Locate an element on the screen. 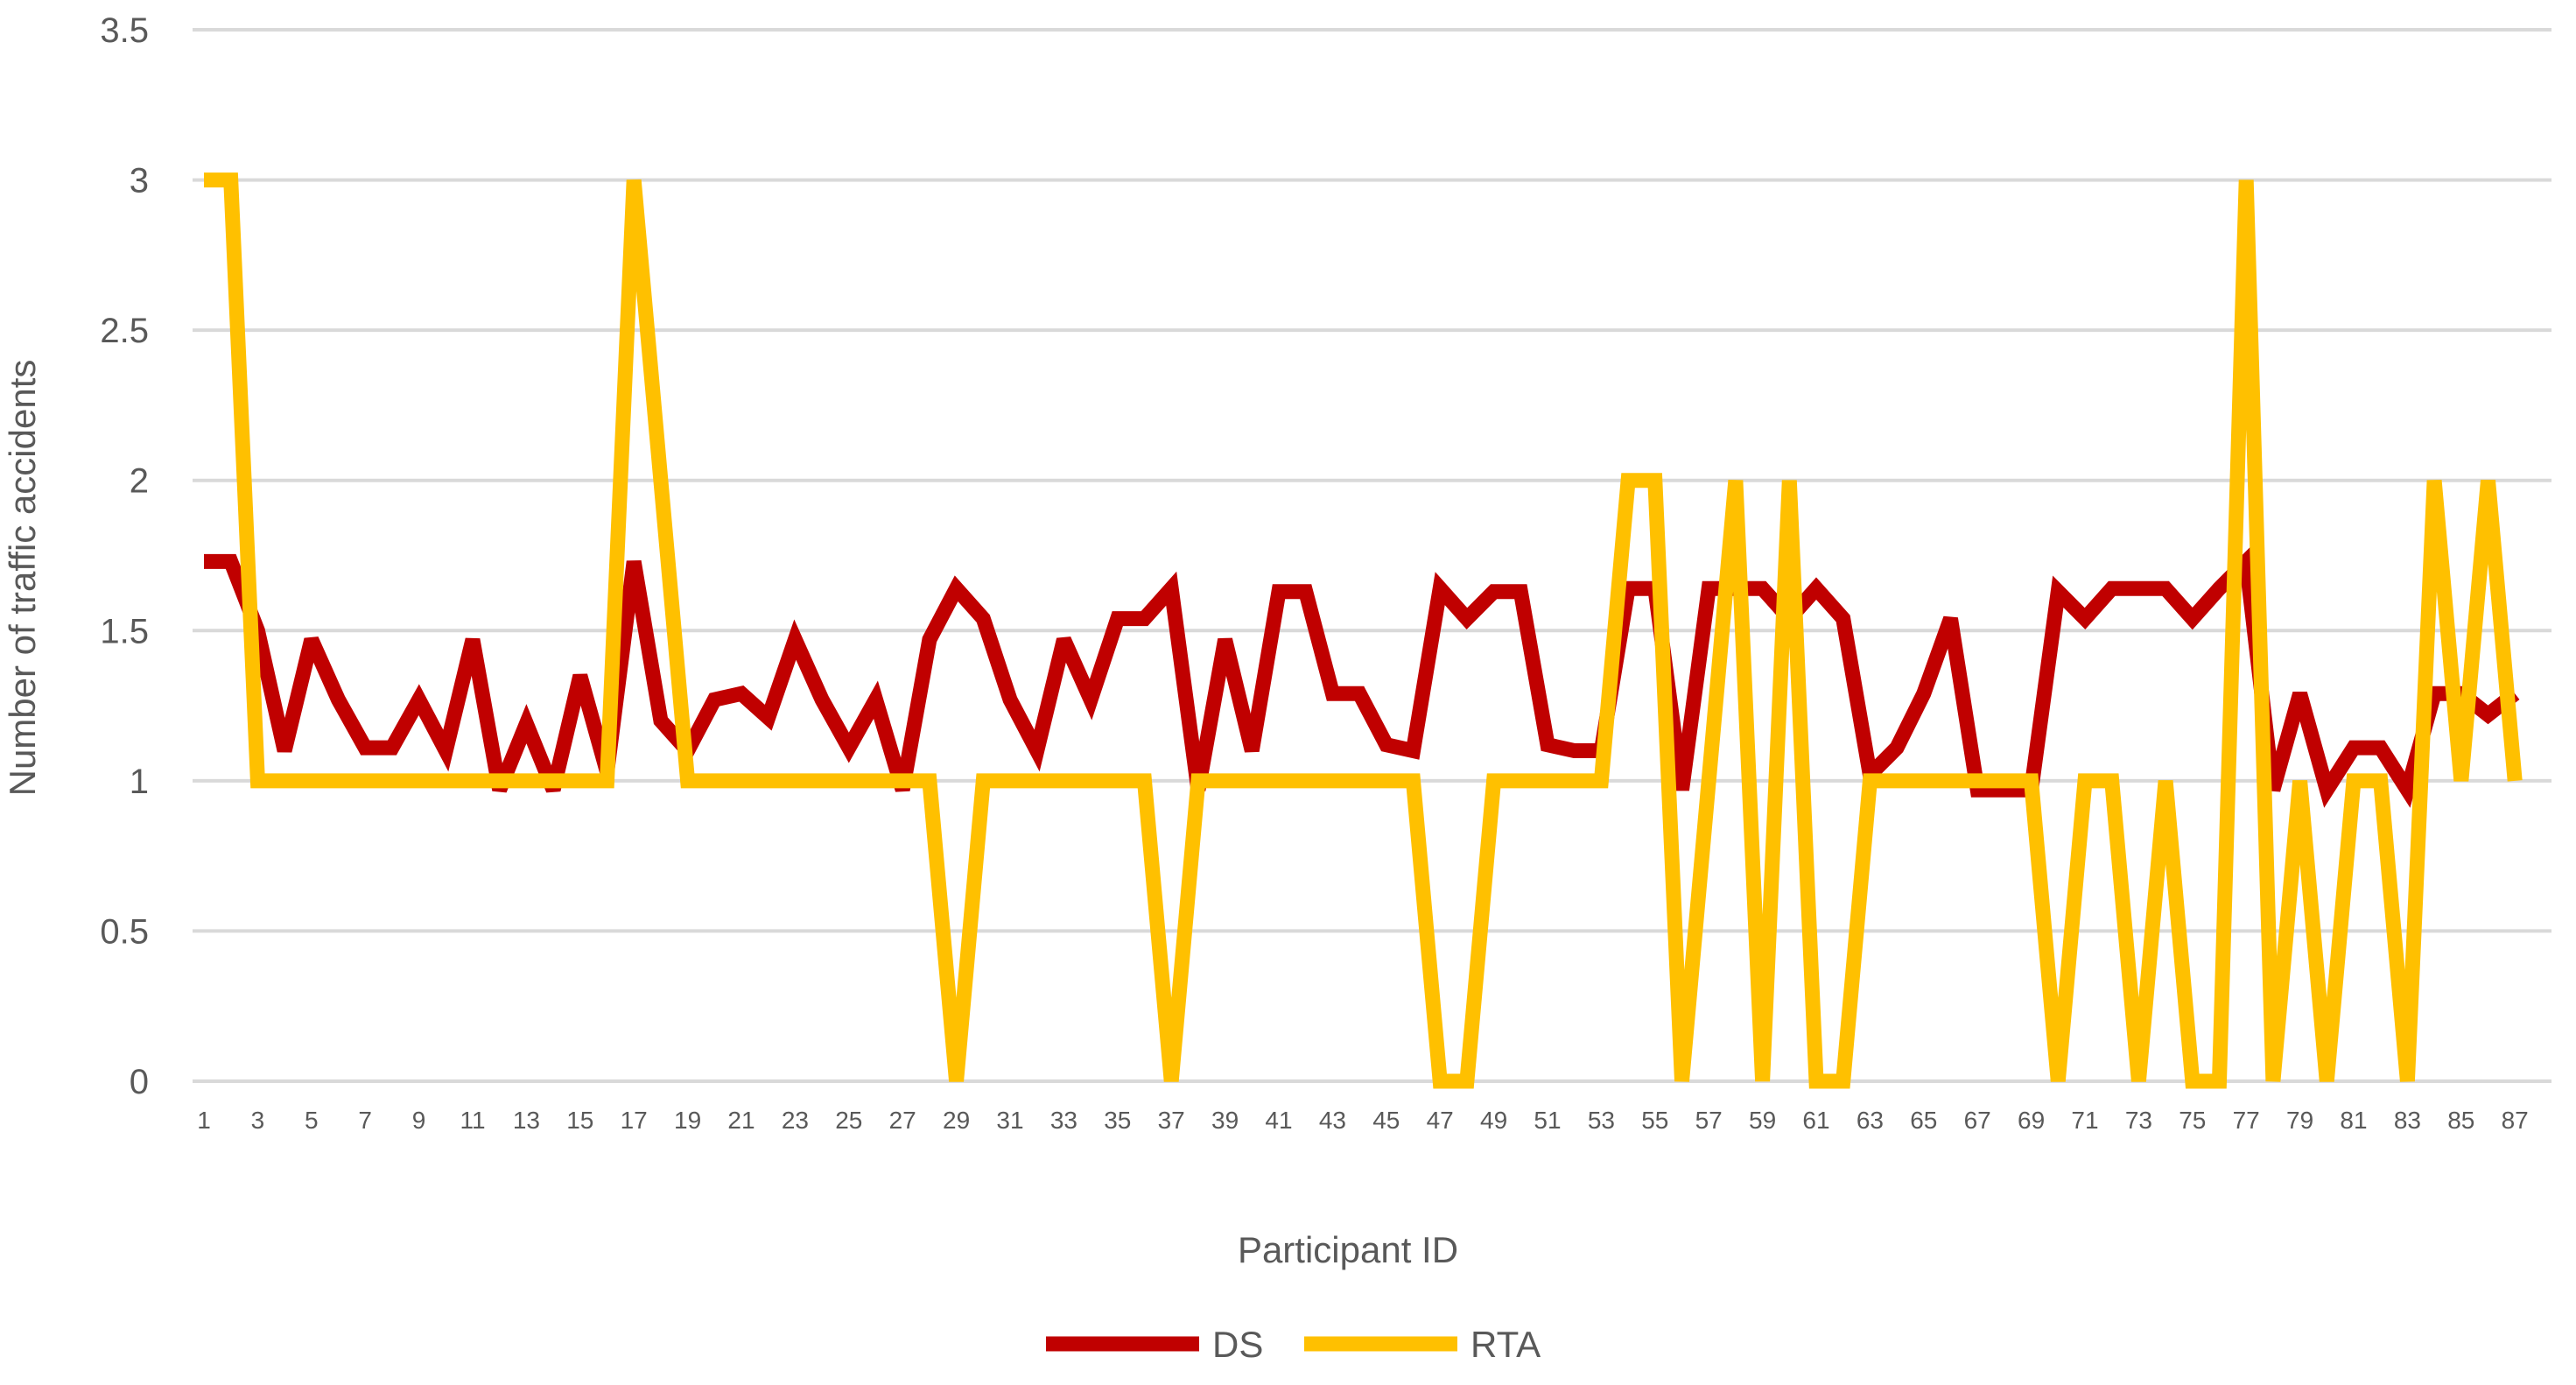 The width and height of the screenshot is (2576, 1385). x-tick-label: 23 is located at coordinates (795, 1120).